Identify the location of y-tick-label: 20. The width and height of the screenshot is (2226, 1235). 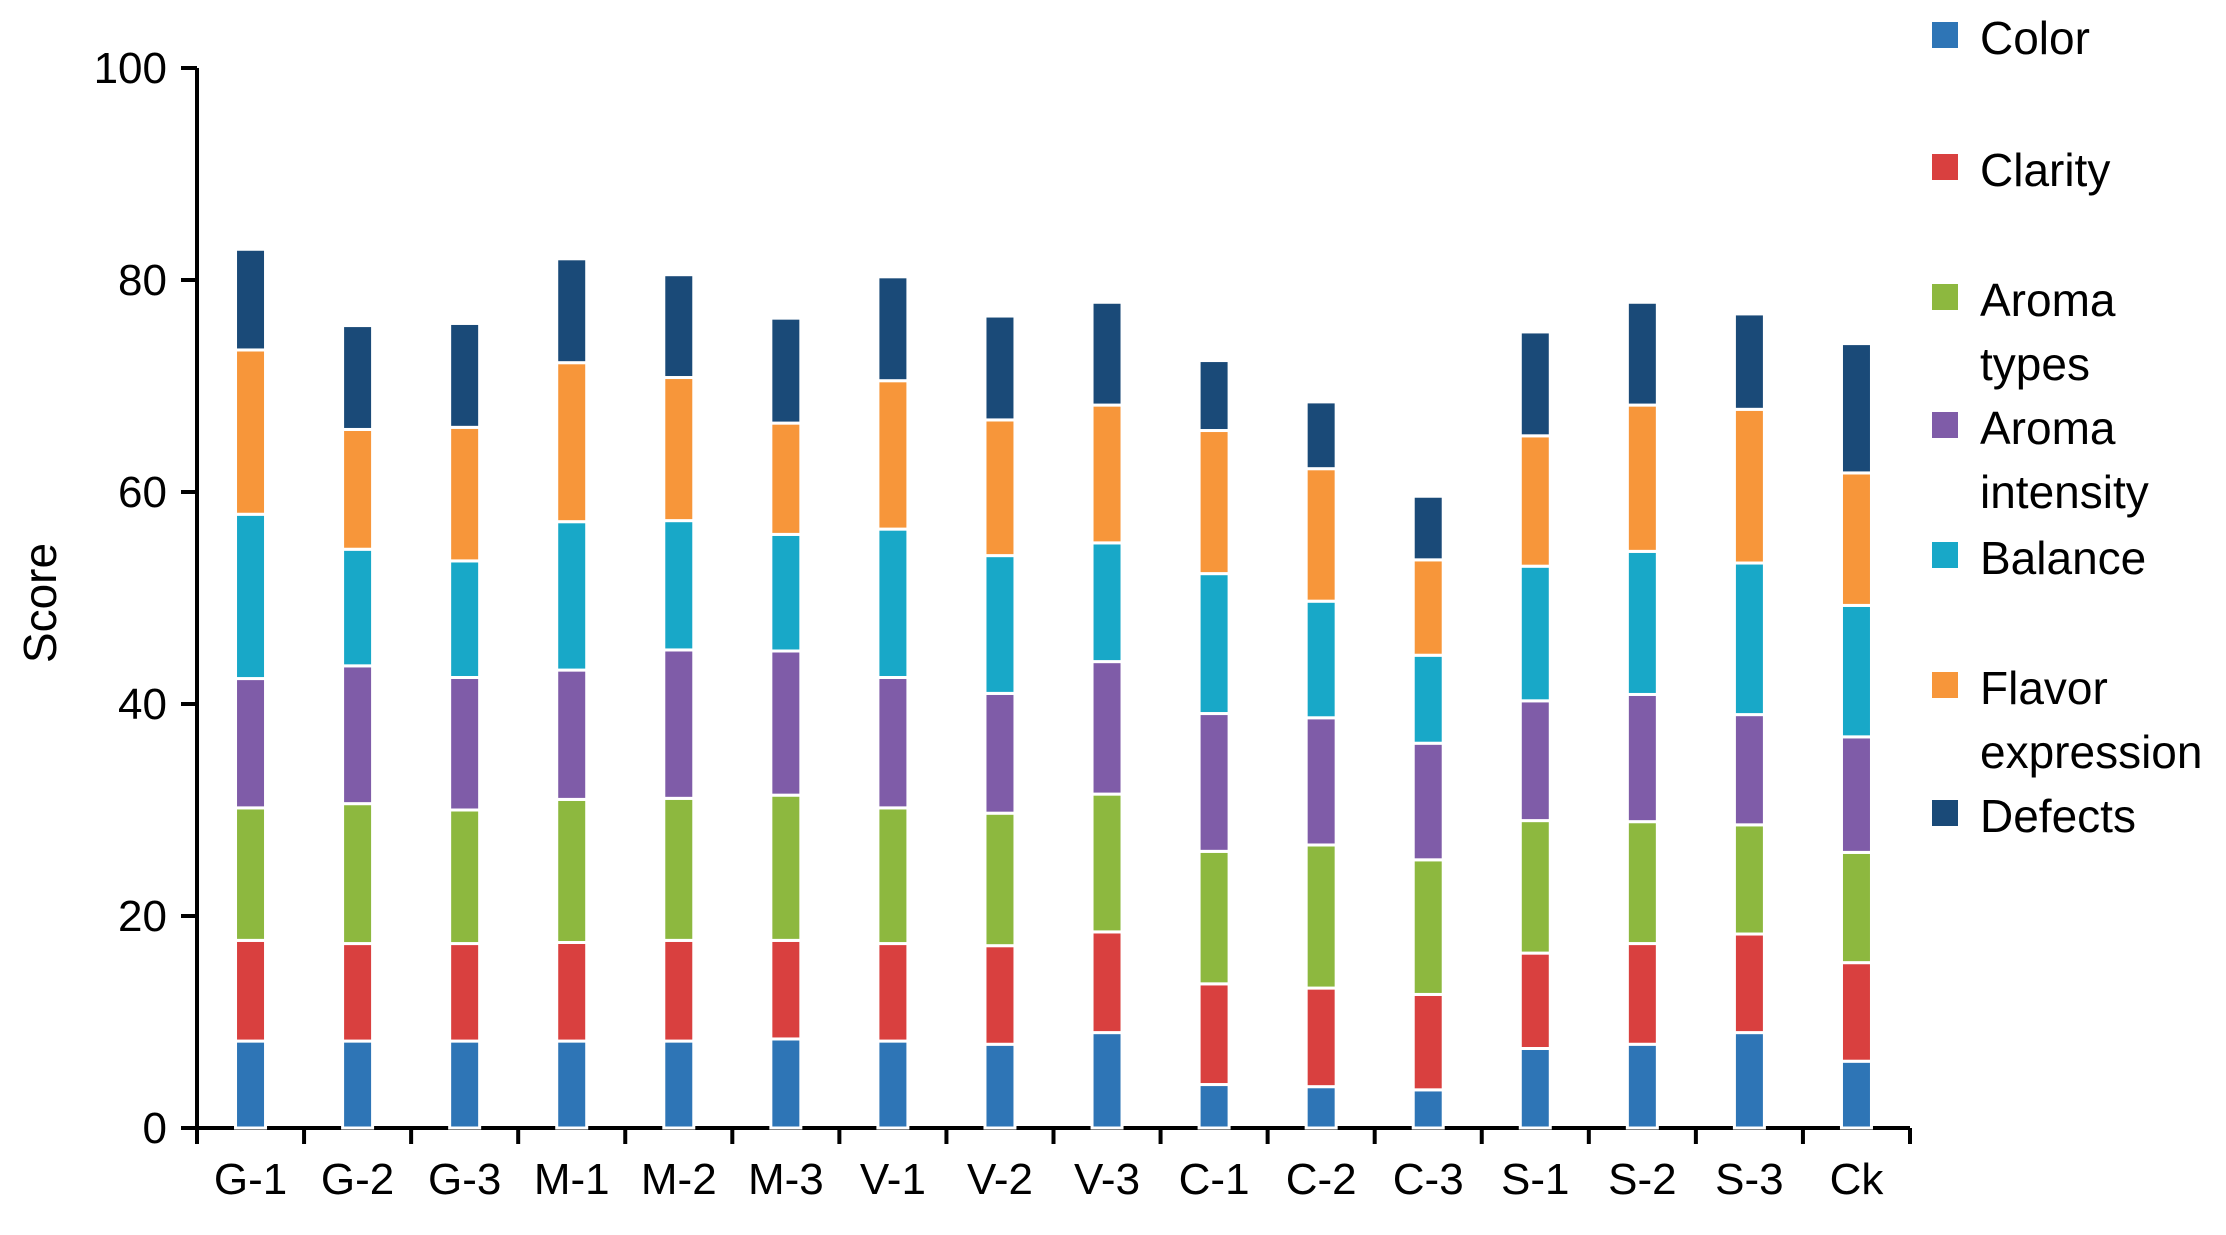
(142, 916).